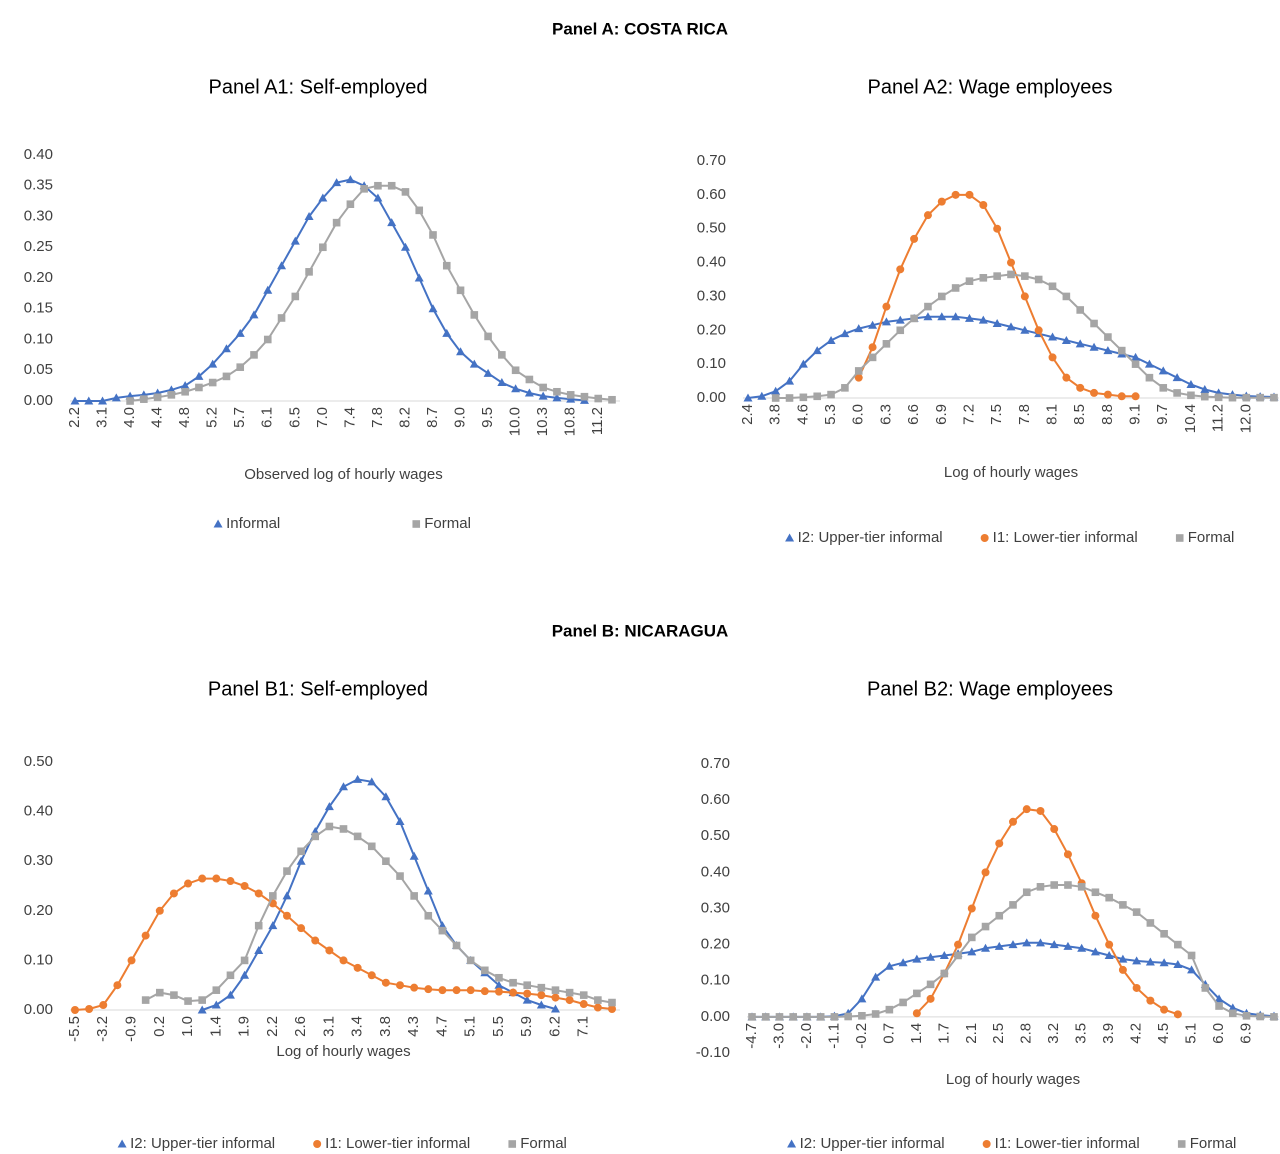  Describe the element at coordinates (267, 417) in the screenshot. I see `x-tick-label: 6.1` at that location.